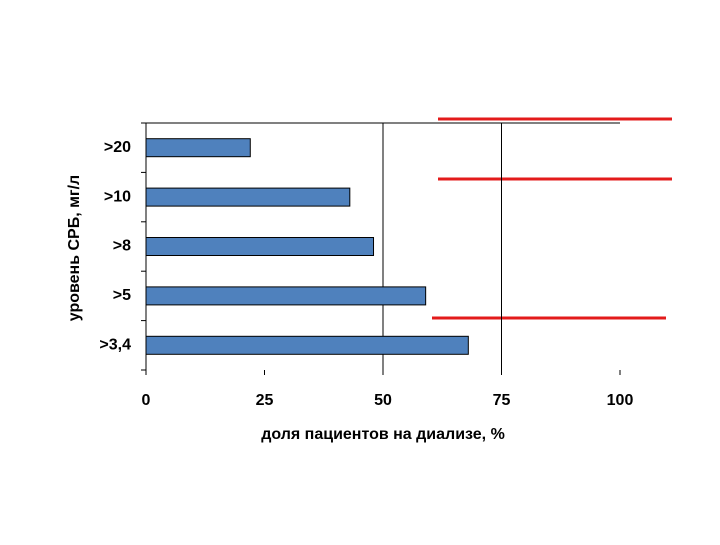 The image size is (720, 545). What do you see at coordinates (383, 434) in the screenshot?
I see `x-axis-label: доля пациентов на диализе, %` at bounding box center [383, 434].